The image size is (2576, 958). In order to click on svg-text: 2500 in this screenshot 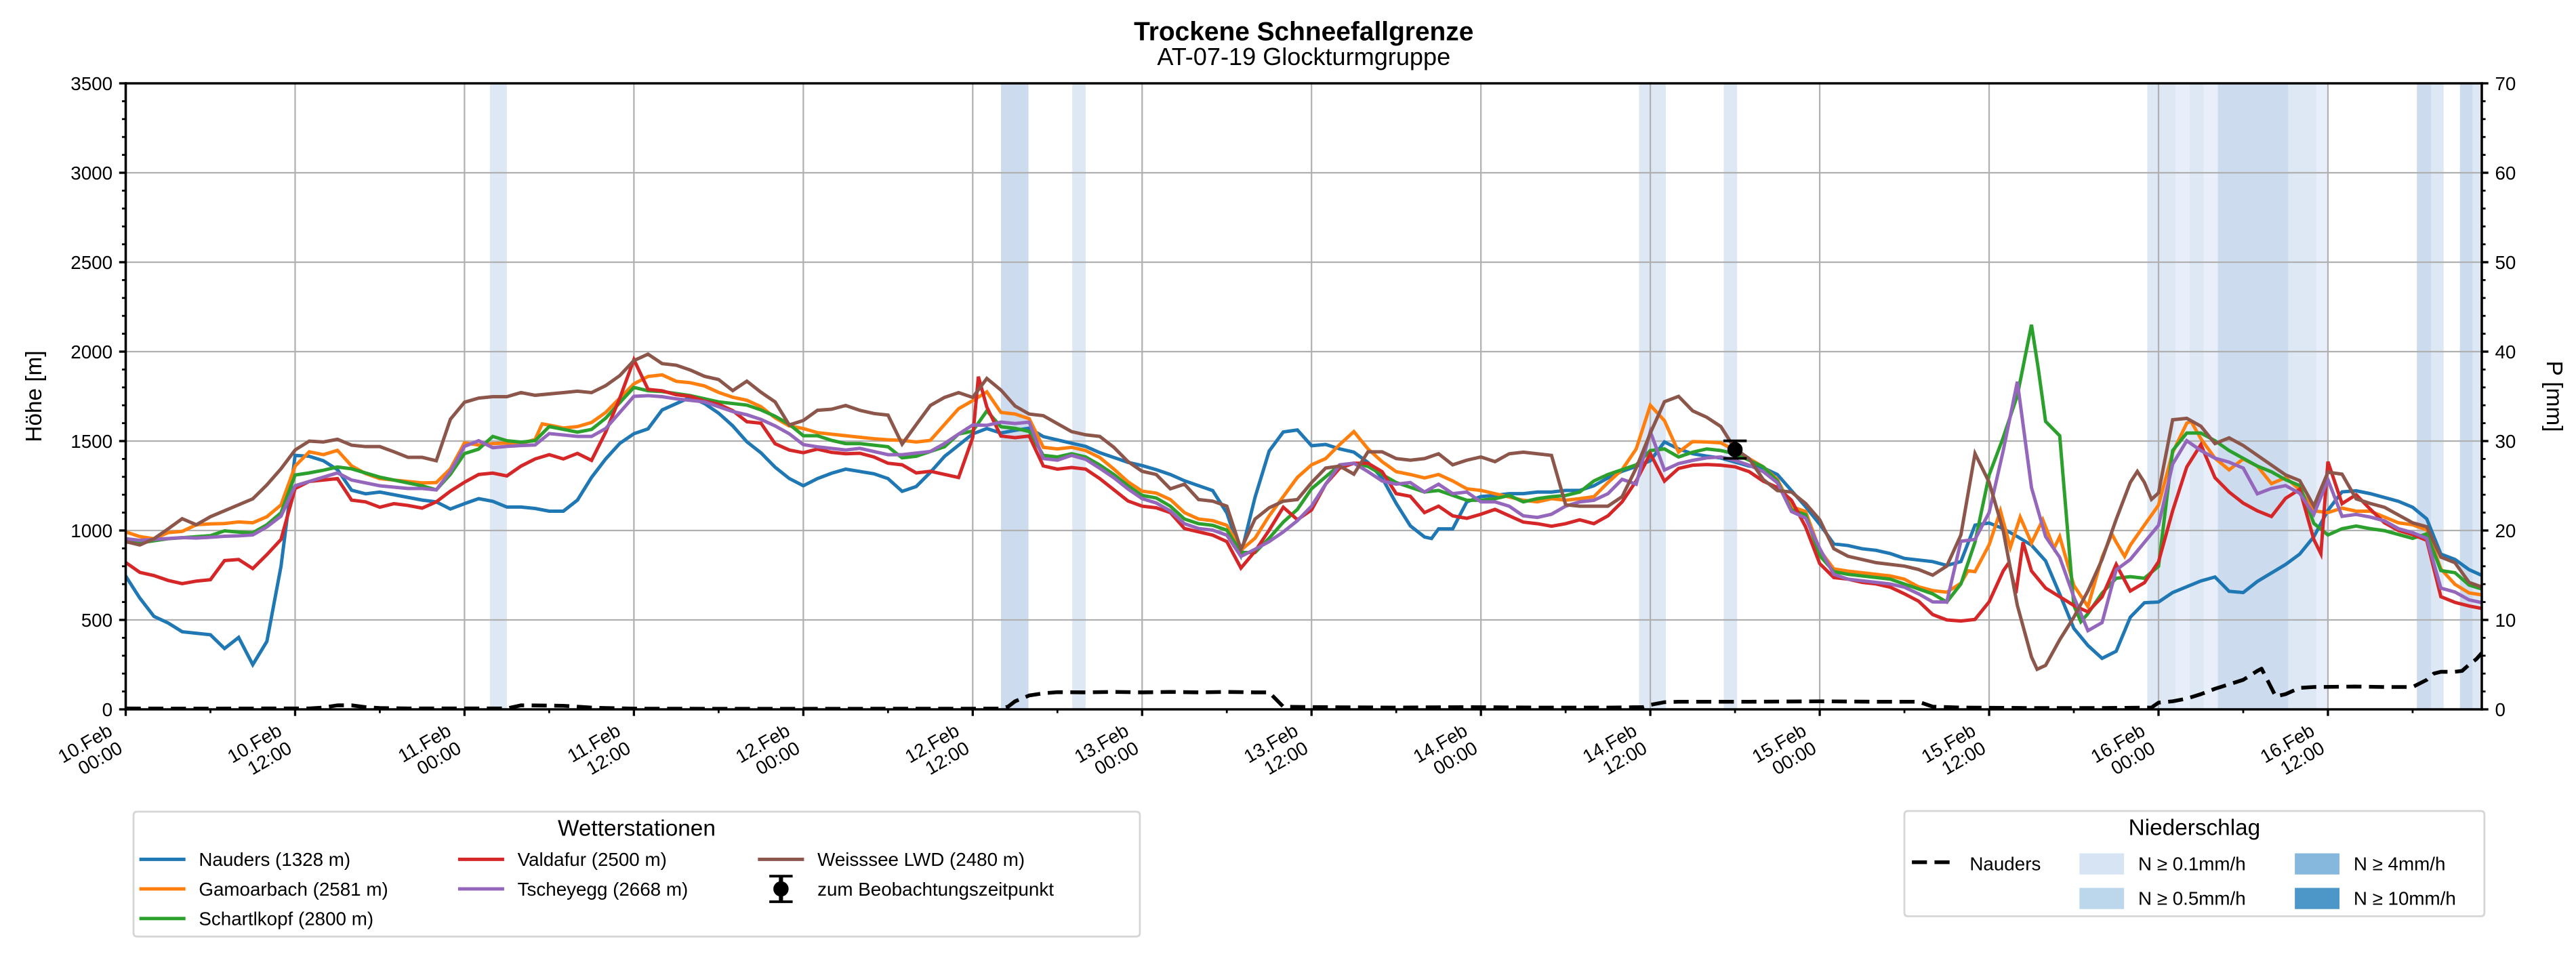, I will do `click(91, 262)`.